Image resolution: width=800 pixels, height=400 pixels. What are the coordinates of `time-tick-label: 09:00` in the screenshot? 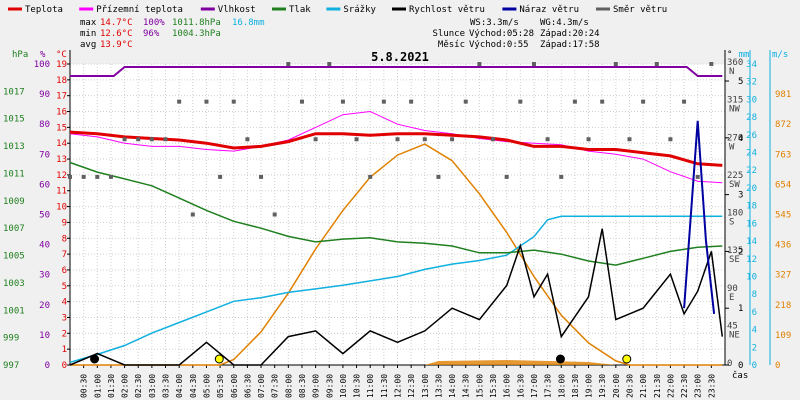 It's located at (316, 386).